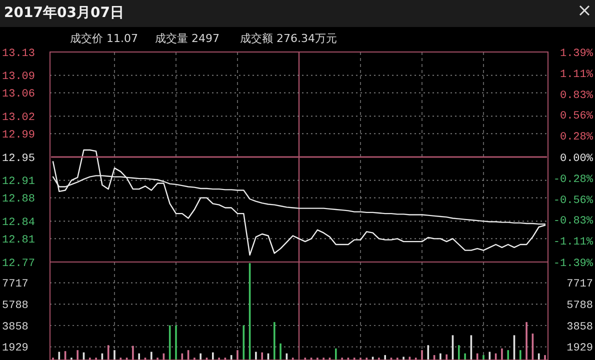 This screenshot has height=360, width=595. Describe the element at coordinates (64, 13) in the screenshot. I see `chart-title: 2017年03月07日` at that location.